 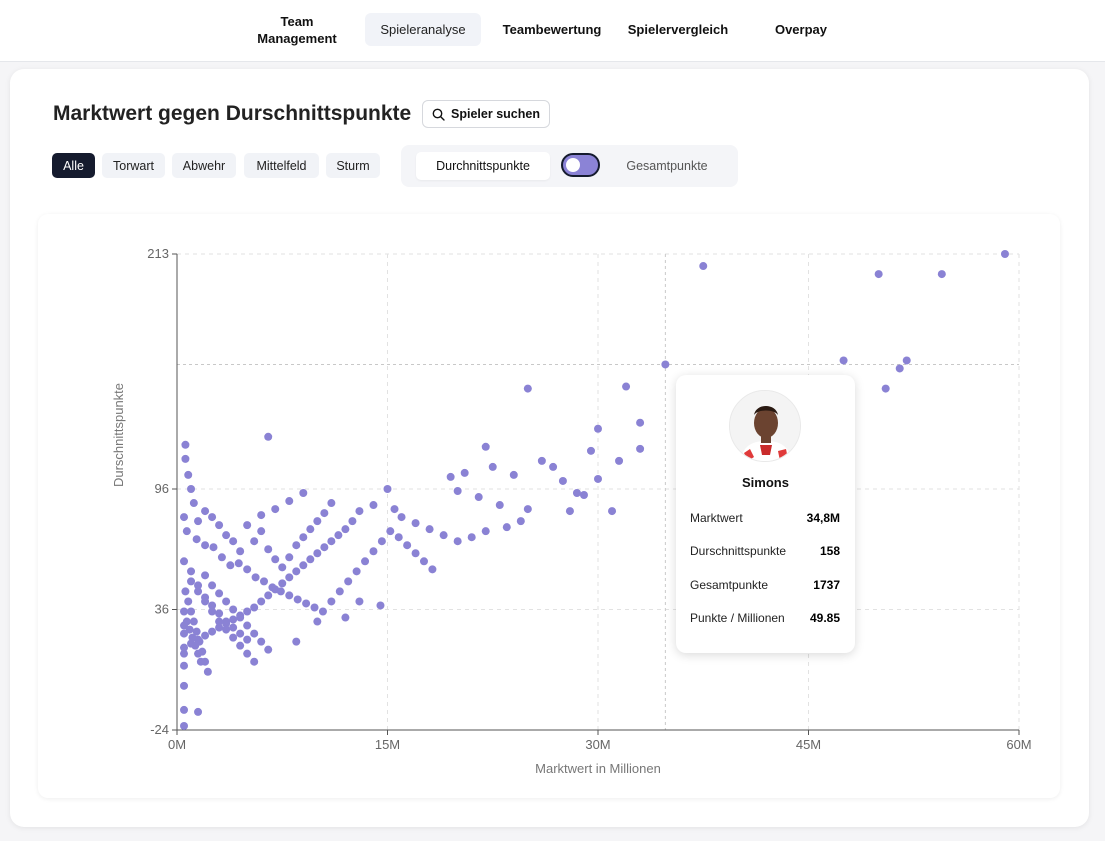 What do you see at coordinates (73, 165) in the screenshot?
I see `filter-chip-alle: Alle` at bounding box center [73, 165].